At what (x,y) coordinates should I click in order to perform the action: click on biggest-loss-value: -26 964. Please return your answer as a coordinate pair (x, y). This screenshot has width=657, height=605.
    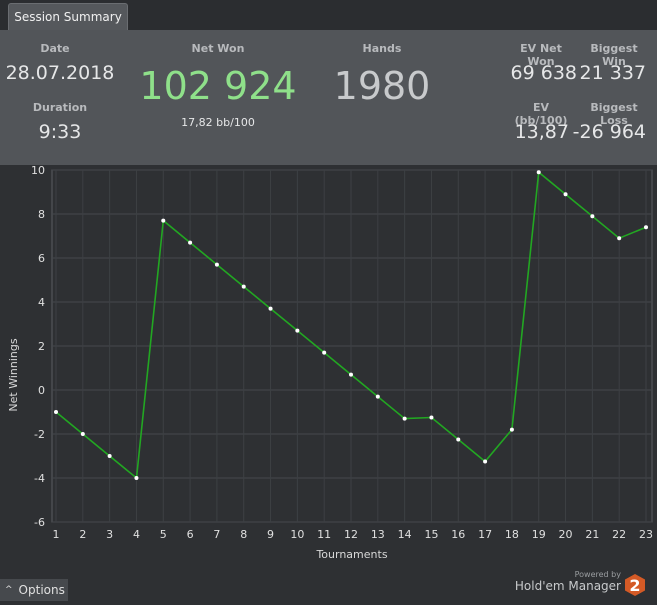
    Looking at the image, I should click on (609, 132).